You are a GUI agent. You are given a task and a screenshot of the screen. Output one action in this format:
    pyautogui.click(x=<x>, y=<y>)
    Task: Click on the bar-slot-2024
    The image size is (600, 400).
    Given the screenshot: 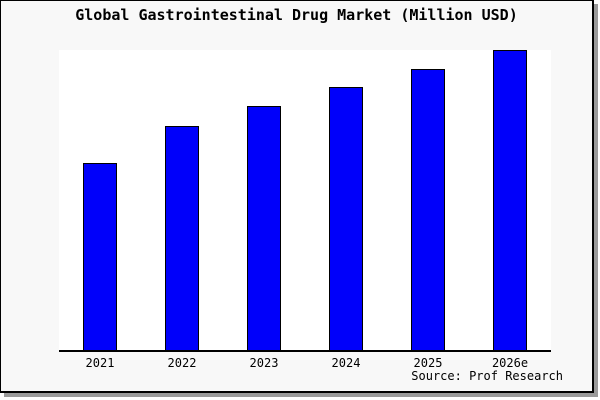 What is the action you would take?
    pyautogui.click(x=346, y=200)
    